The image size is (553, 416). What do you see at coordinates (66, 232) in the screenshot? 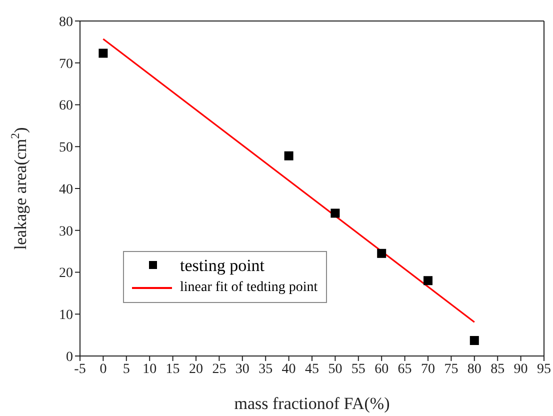
I see `y-tick-label: 30` at bounding box center [66, 232].